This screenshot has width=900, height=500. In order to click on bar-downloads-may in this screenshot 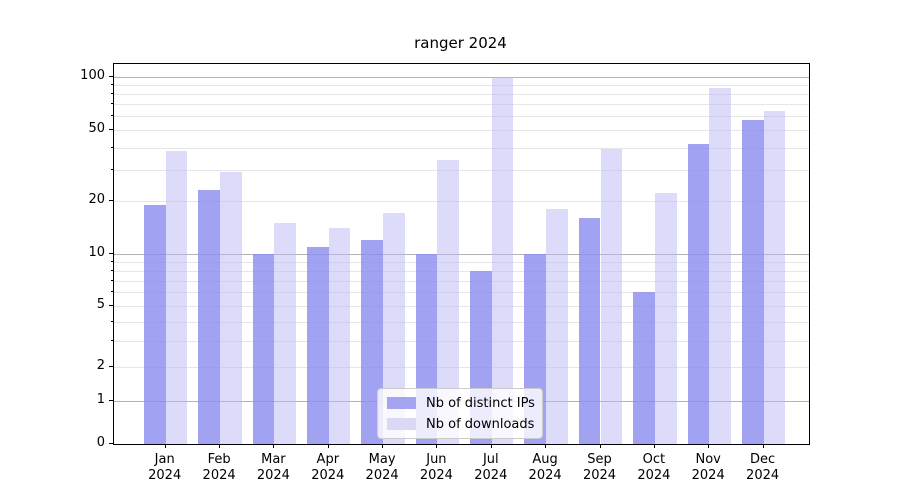, I will do `click(394, 328)`.